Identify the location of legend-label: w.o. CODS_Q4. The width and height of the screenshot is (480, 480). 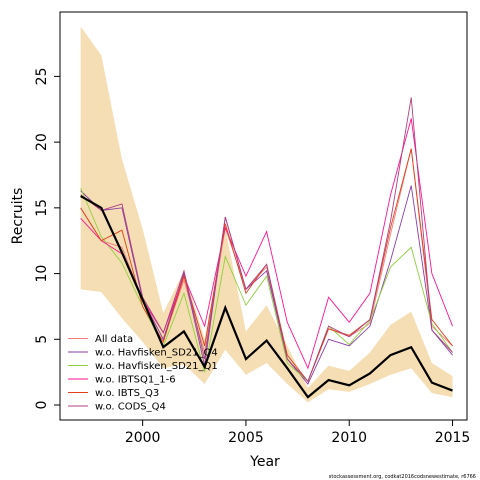
(130, 407).